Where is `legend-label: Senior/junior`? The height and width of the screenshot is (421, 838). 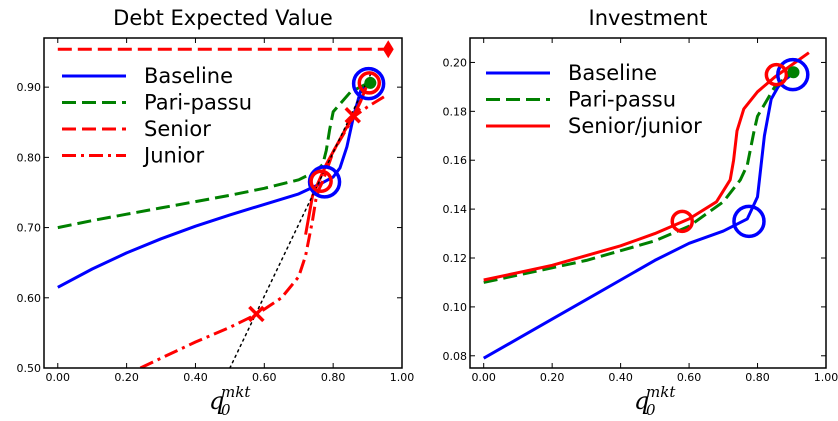
legend-label: Senior/junior is located at coordinates (635, 126).